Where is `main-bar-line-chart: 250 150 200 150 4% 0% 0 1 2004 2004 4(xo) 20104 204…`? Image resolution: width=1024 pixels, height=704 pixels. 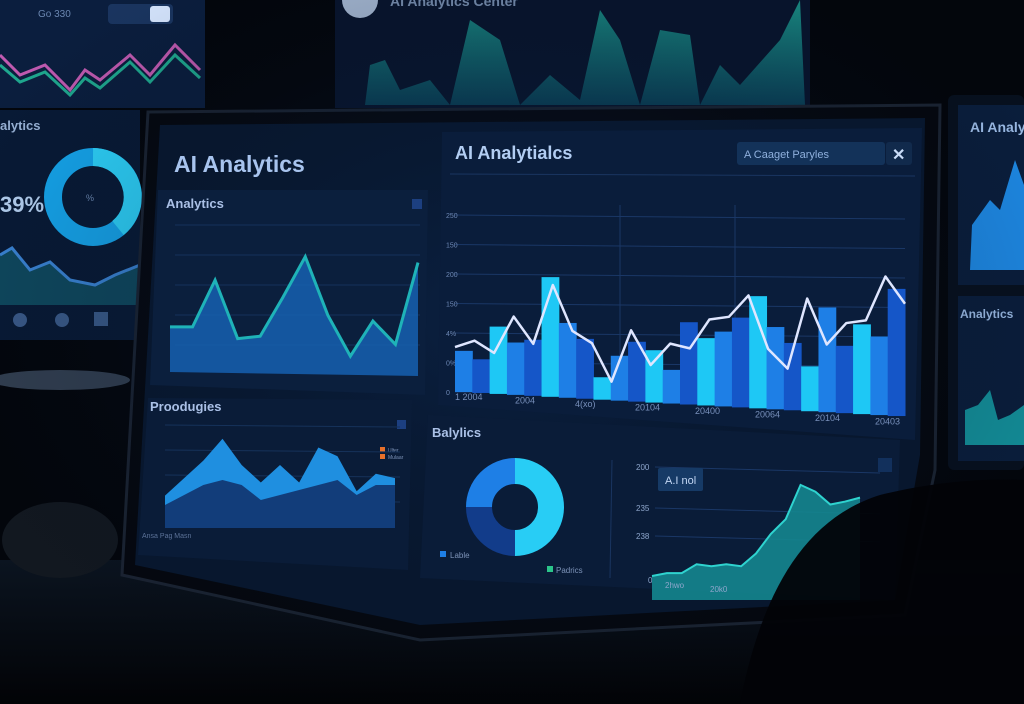 main-bar-line-chart: 250 150 200 150 4% 0% 0 1 2004 2004 4(xo) 20104 204… is located at coordinates (676, 316).